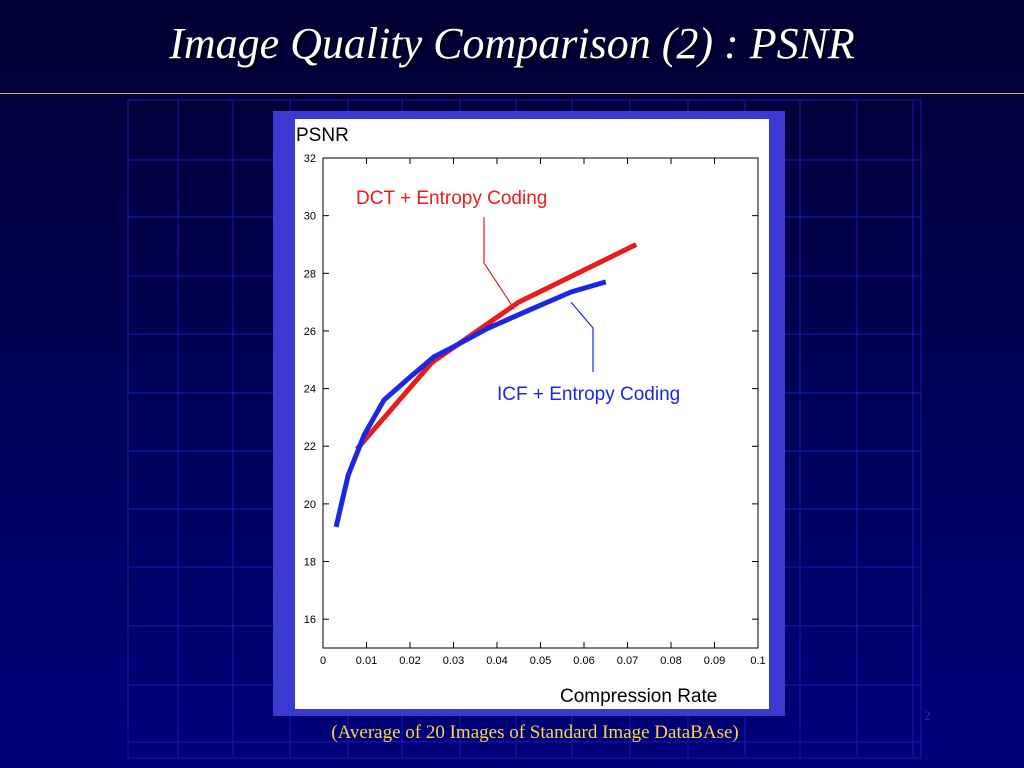 This screenshot has width=1024, height=768. I want to click on dct-callout-leader, so click(499, 263).